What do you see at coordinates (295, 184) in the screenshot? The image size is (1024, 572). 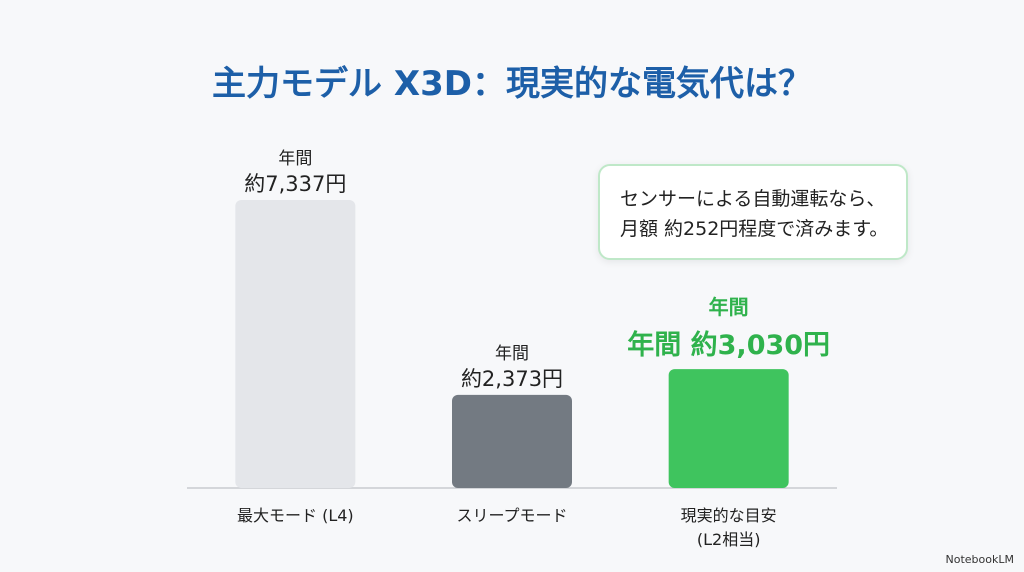 I see `value-label: 約7,337円` at bounding box center [295, 184].